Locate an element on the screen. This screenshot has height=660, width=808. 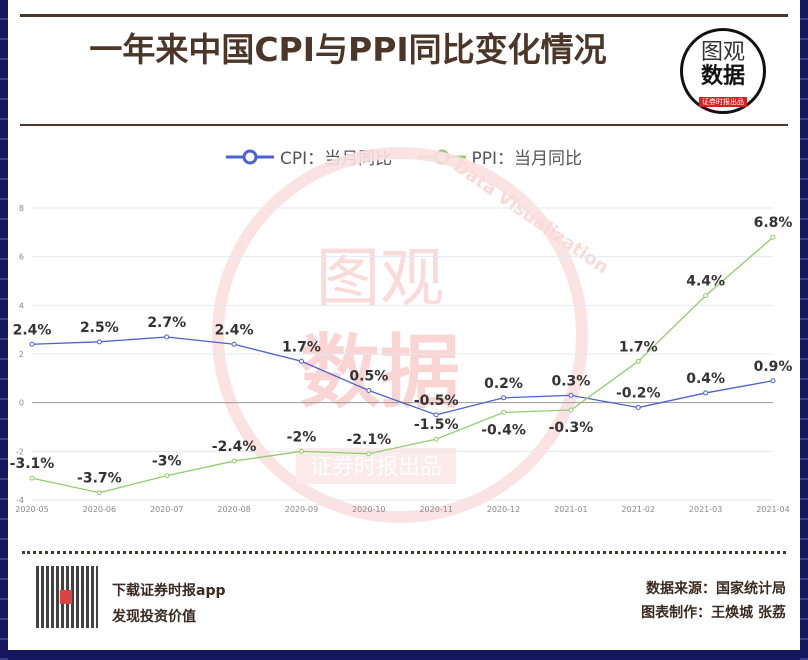
top-rule is located at coordinates (404, 15).